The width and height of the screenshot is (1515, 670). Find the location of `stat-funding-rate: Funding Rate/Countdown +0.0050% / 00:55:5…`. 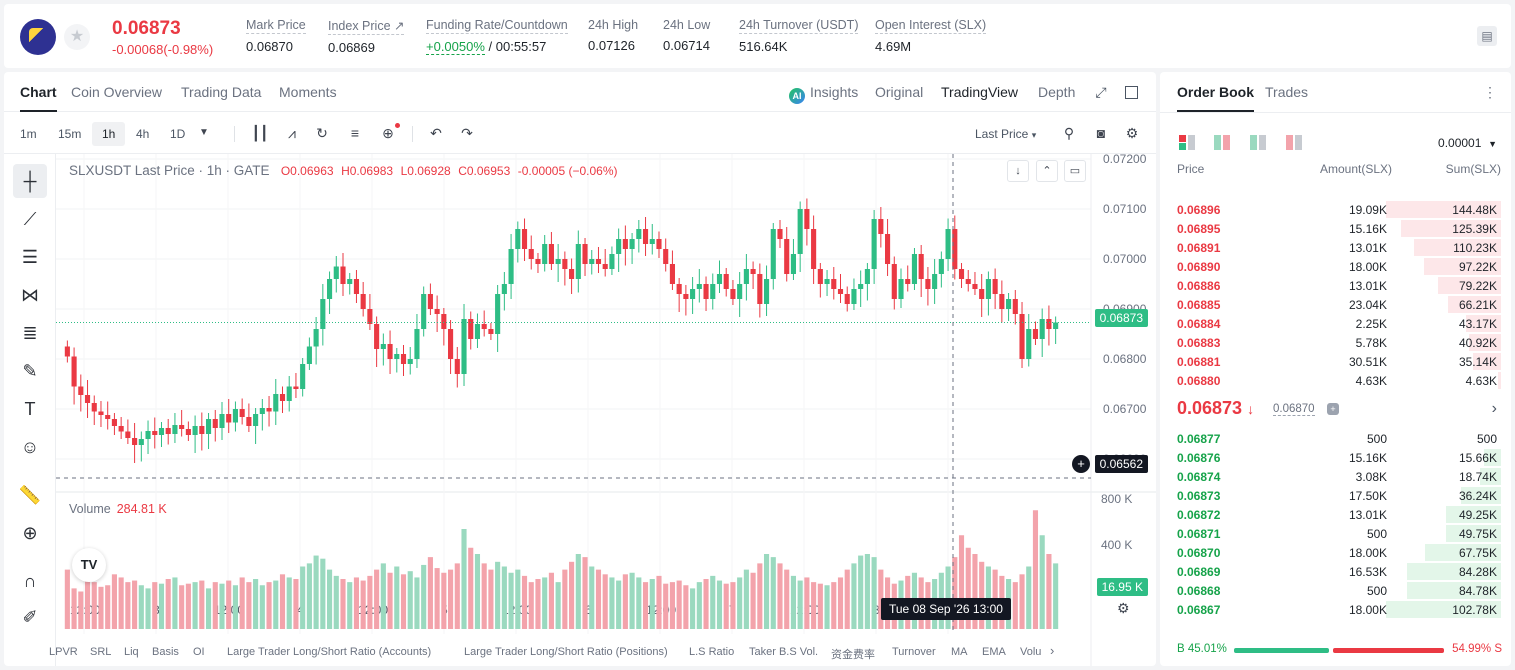

stat-funding-rate: Funding Rate/Countdown +0.0050% / 00:55:5… is located at coordinates (497, 36).